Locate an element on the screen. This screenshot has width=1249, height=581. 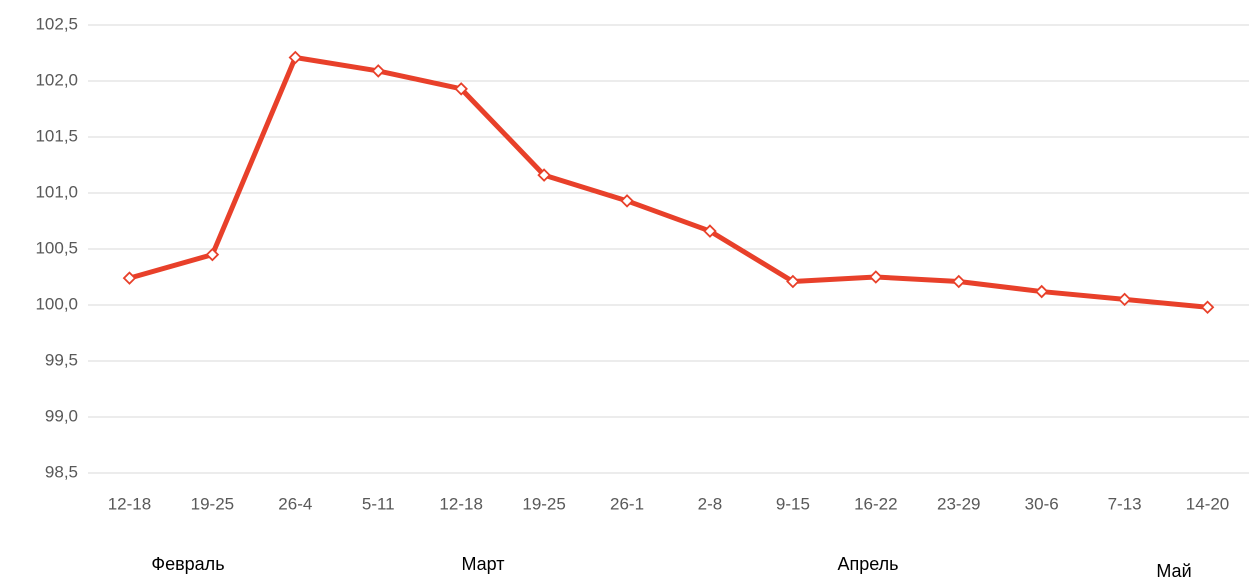
x-tick-label: 2-8 is located at coordinates (710, 503).